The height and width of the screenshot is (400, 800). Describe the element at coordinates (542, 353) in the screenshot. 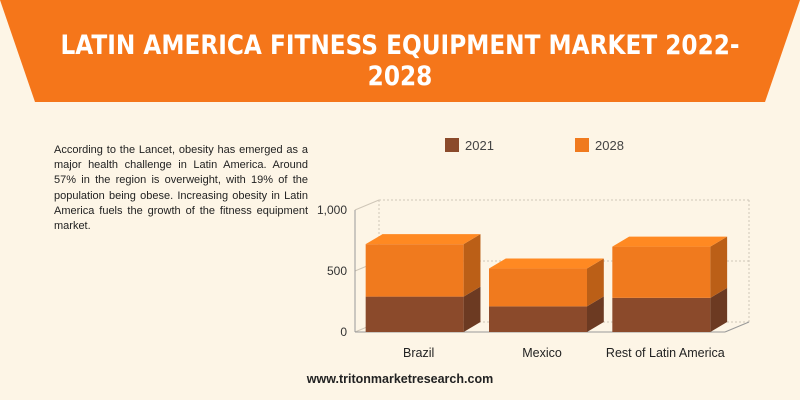

I see `x-tick-label: Mexico` at that location.